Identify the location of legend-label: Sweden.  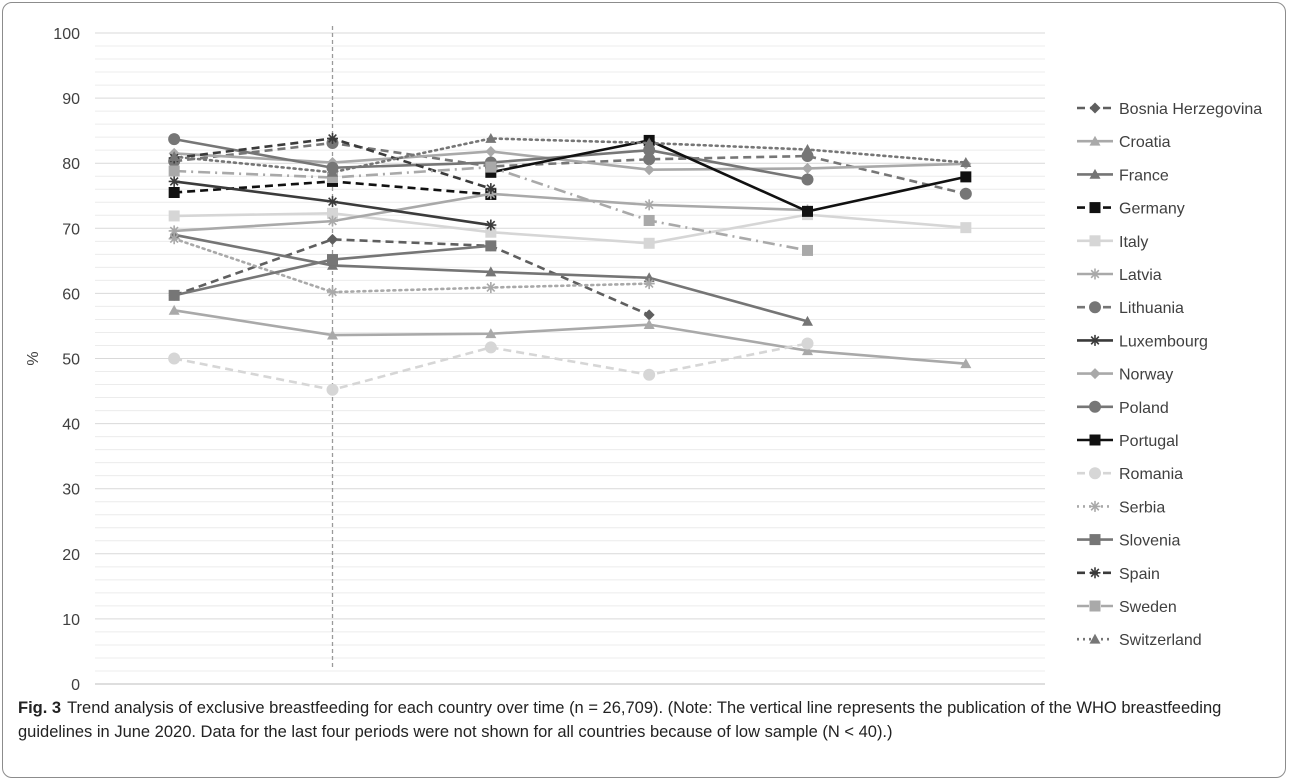
(1148, 607).